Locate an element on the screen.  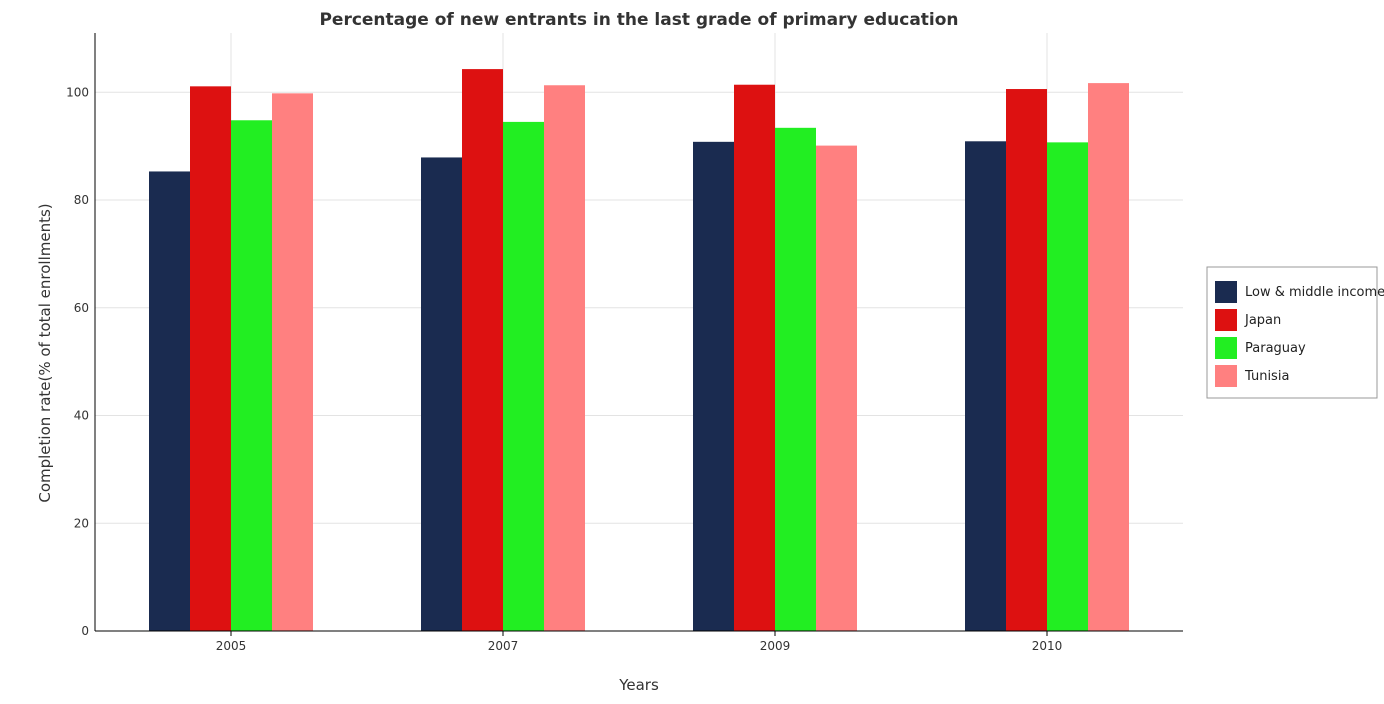
y-tick-label: 80 is located at coordinates (81, 200).